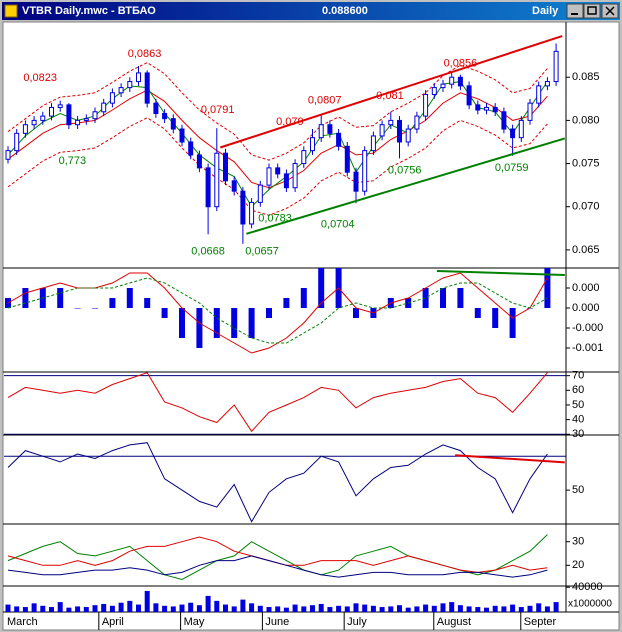 The image size is (622, 632). What do you see at coordinates (11, 11) in the screenshot?
I see `app-icon` at bounding box center [11, 11].